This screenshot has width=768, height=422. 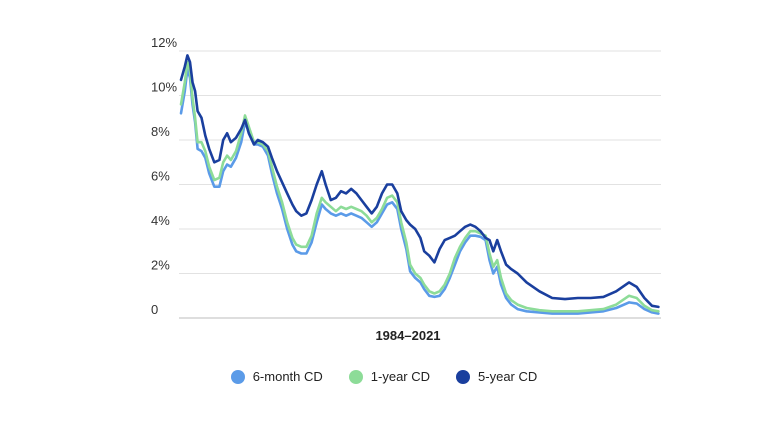 What do you see at coordinates (164, 42) in the screenshot?
I see `y-tick-label: 12%` at bounding box center [164, 42].